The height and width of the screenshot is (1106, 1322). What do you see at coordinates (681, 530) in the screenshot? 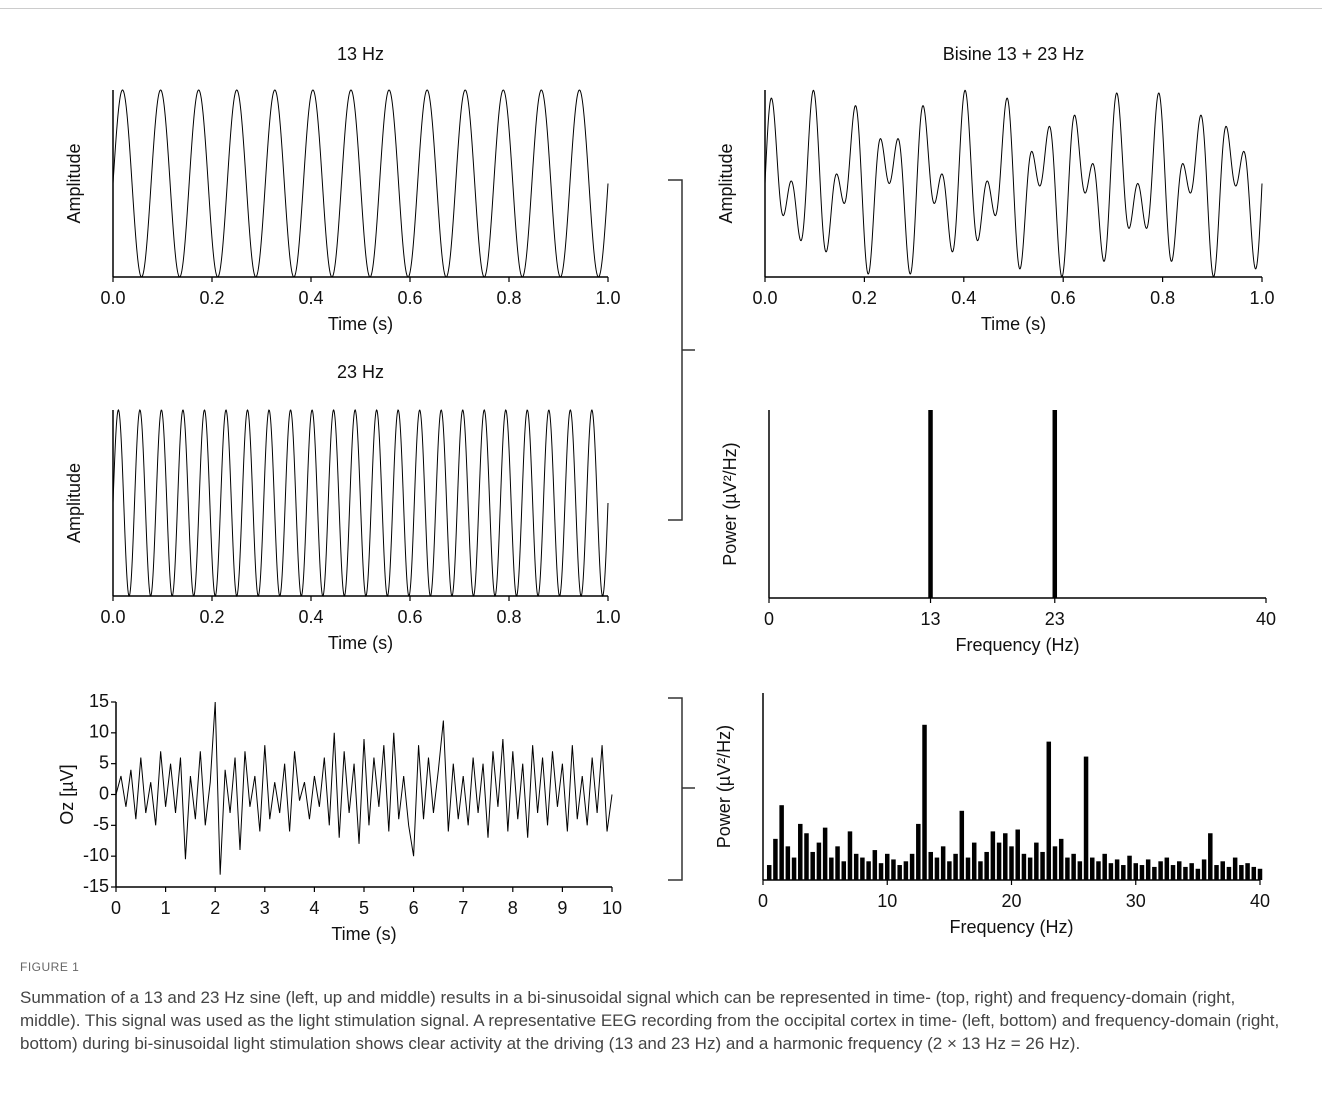
I see `bracket` at bounding box center [681, 530].